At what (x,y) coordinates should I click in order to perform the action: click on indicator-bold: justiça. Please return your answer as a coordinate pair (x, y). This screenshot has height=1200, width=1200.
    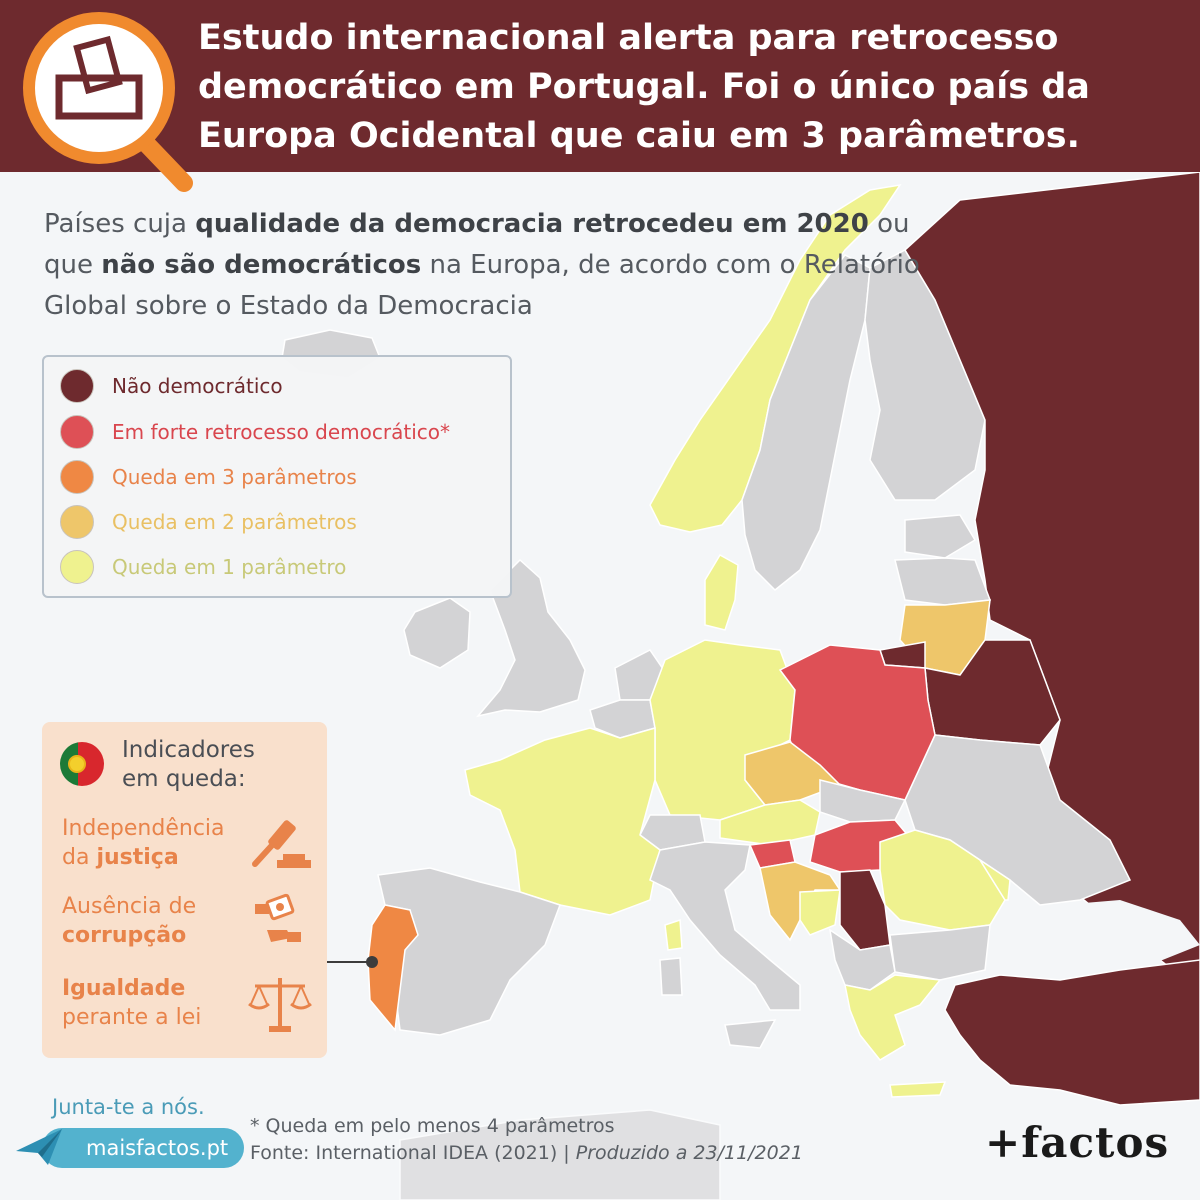
    Looking at the image, I should click on (137, 857).